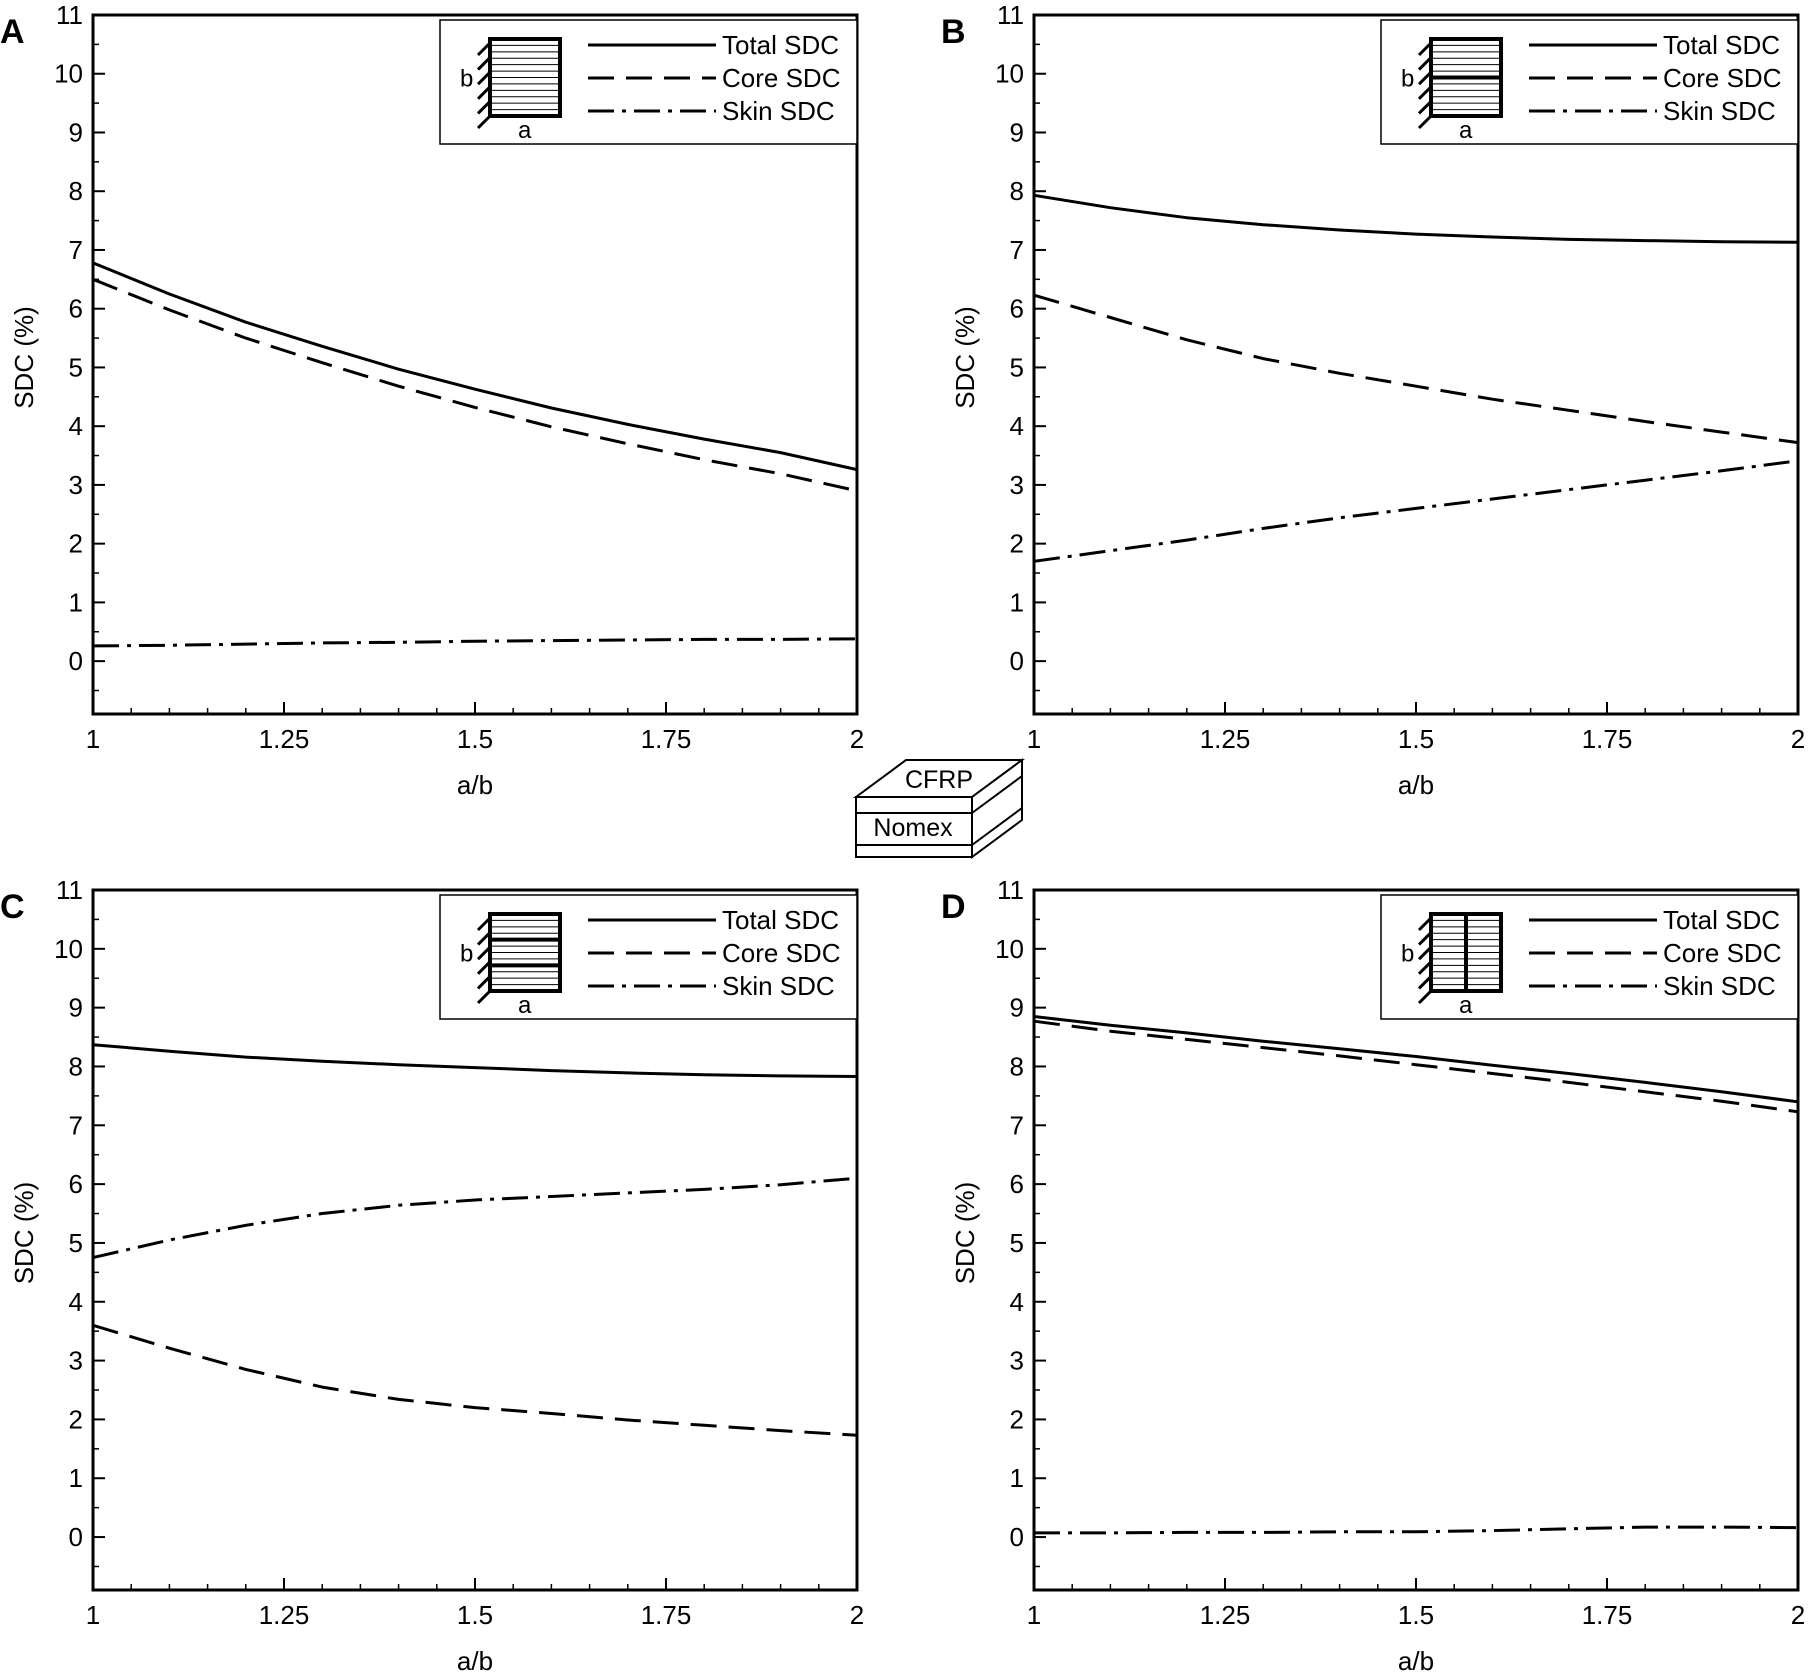  I want to click on panel-c-series-solid, so click(475, 1060).